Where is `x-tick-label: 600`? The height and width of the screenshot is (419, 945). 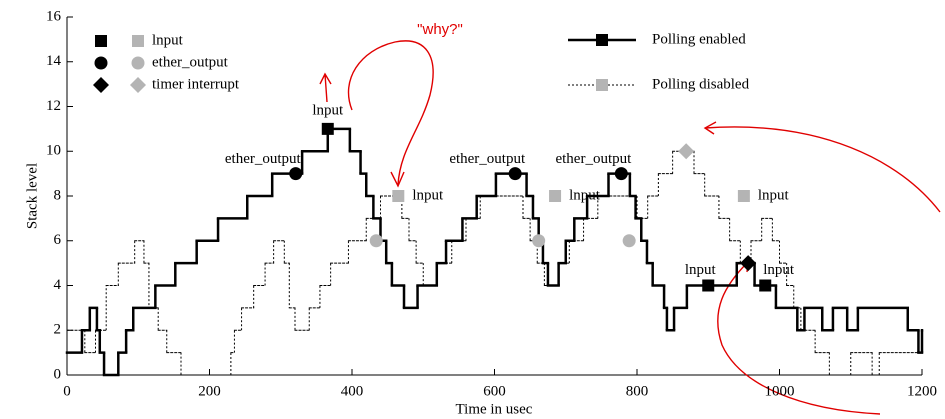
x-tick-label: 600 is located at coordinates (494, 391).